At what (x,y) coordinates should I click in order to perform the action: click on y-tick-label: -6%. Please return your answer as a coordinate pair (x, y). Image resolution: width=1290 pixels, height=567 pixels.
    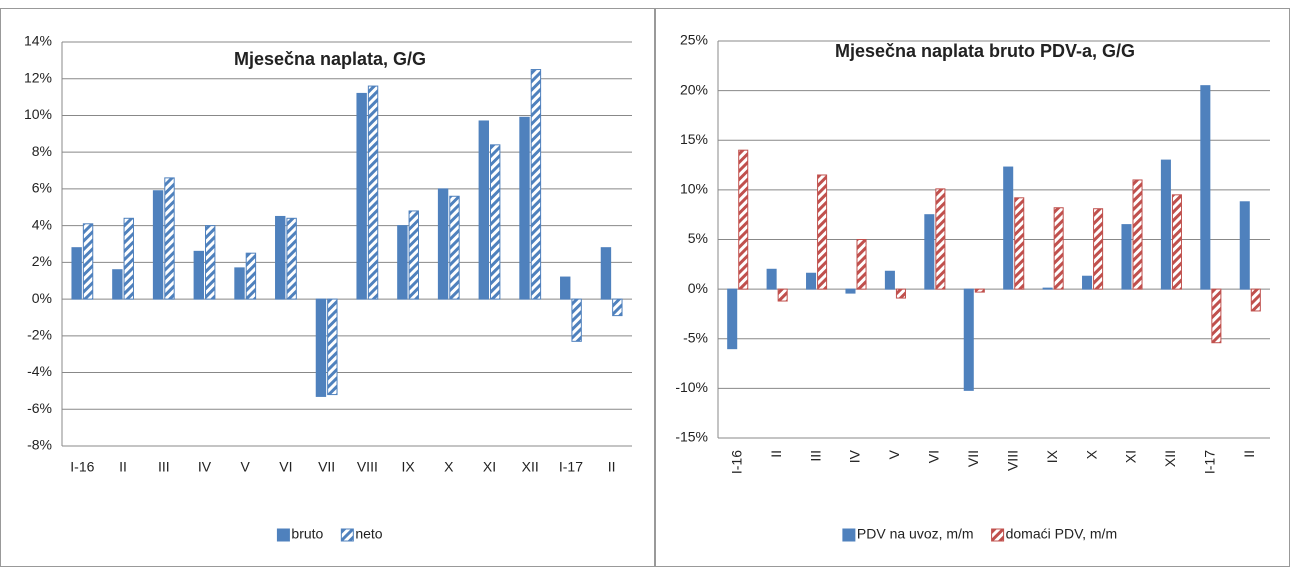
    Looking at the image, I should click on (39, 408).